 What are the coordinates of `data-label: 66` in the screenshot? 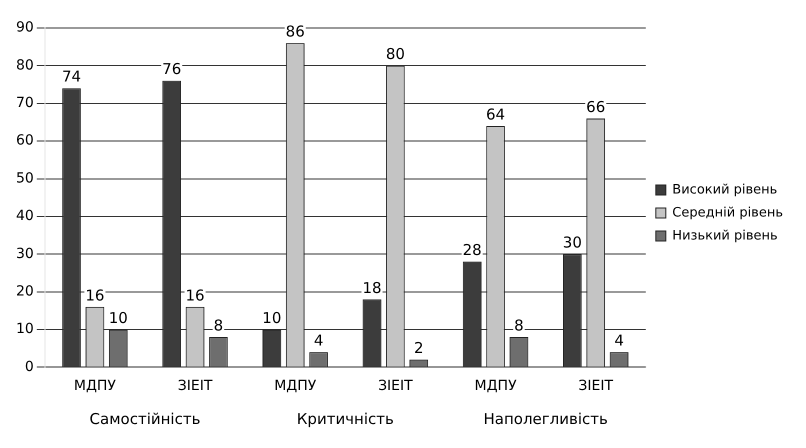 It's located at (596, 107).